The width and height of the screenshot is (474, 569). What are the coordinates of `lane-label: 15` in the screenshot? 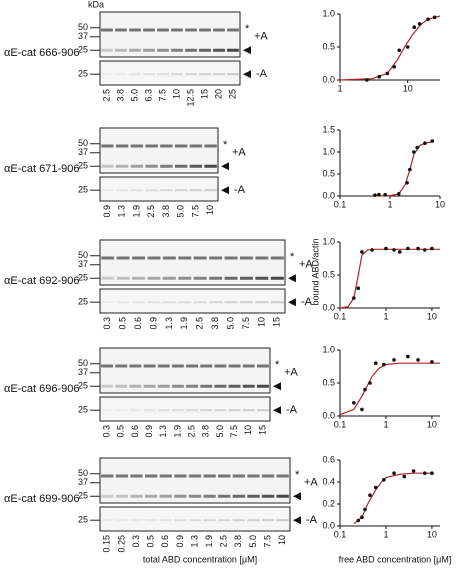 It's located at (262, 430).